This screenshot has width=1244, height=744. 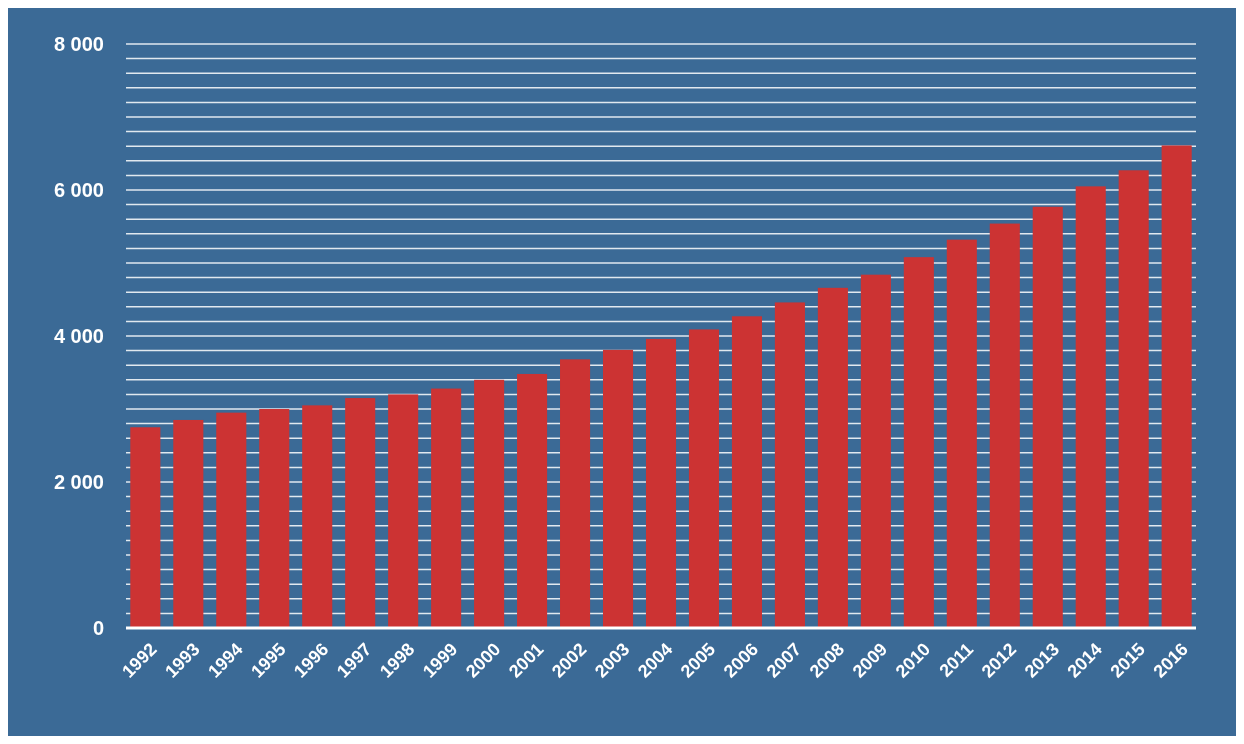 What do you see at coordinates (98, 628) in the screenshot?
I see `y-tick-label: 0` at bounding box center [98, 628].